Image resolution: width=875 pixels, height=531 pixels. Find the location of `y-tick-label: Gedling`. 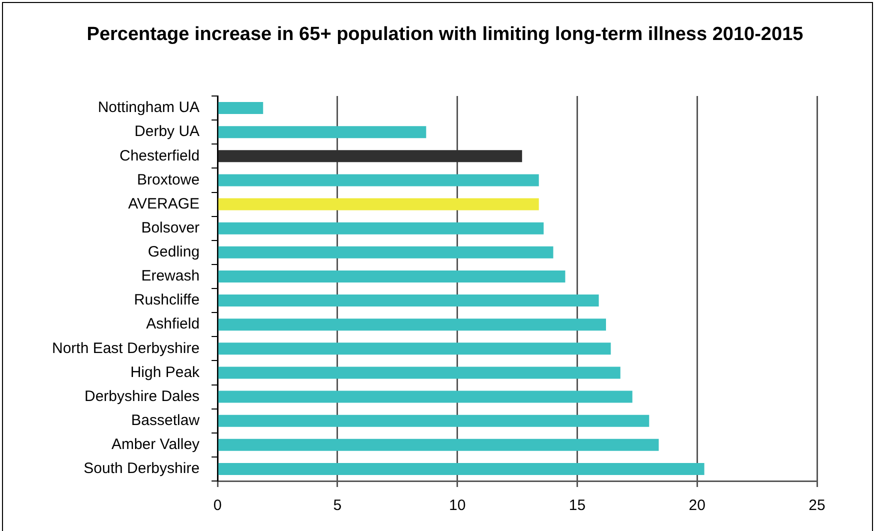

y-tick-label: Gedling is located at coordinates (174, 252).